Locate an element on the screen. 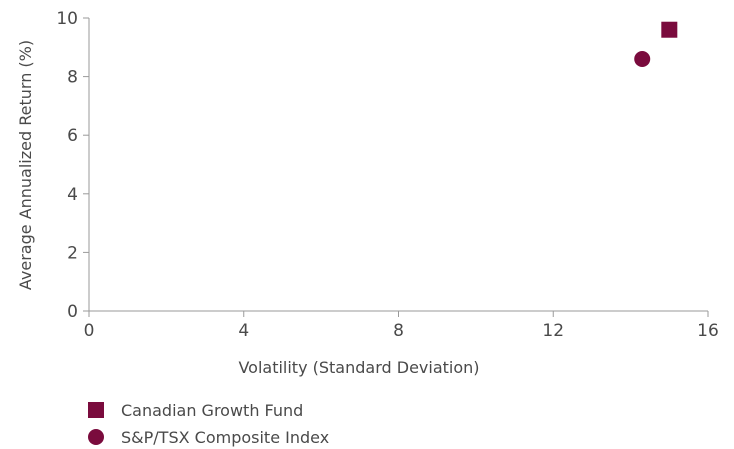  x-tick-label: 16 is located at coordinates (708, 331).